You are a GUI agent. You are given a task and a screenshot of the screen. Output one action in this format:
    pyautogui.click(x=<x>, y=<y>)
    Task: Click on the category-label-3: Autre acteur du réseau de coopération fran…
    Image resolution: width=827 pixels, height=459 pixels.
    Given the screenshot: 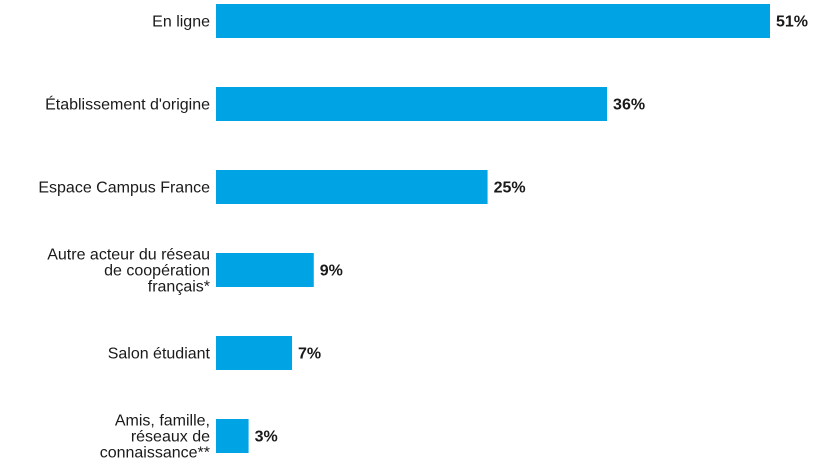 What is the action you would take?
    pyautogui.click(x=128, y=271)
    